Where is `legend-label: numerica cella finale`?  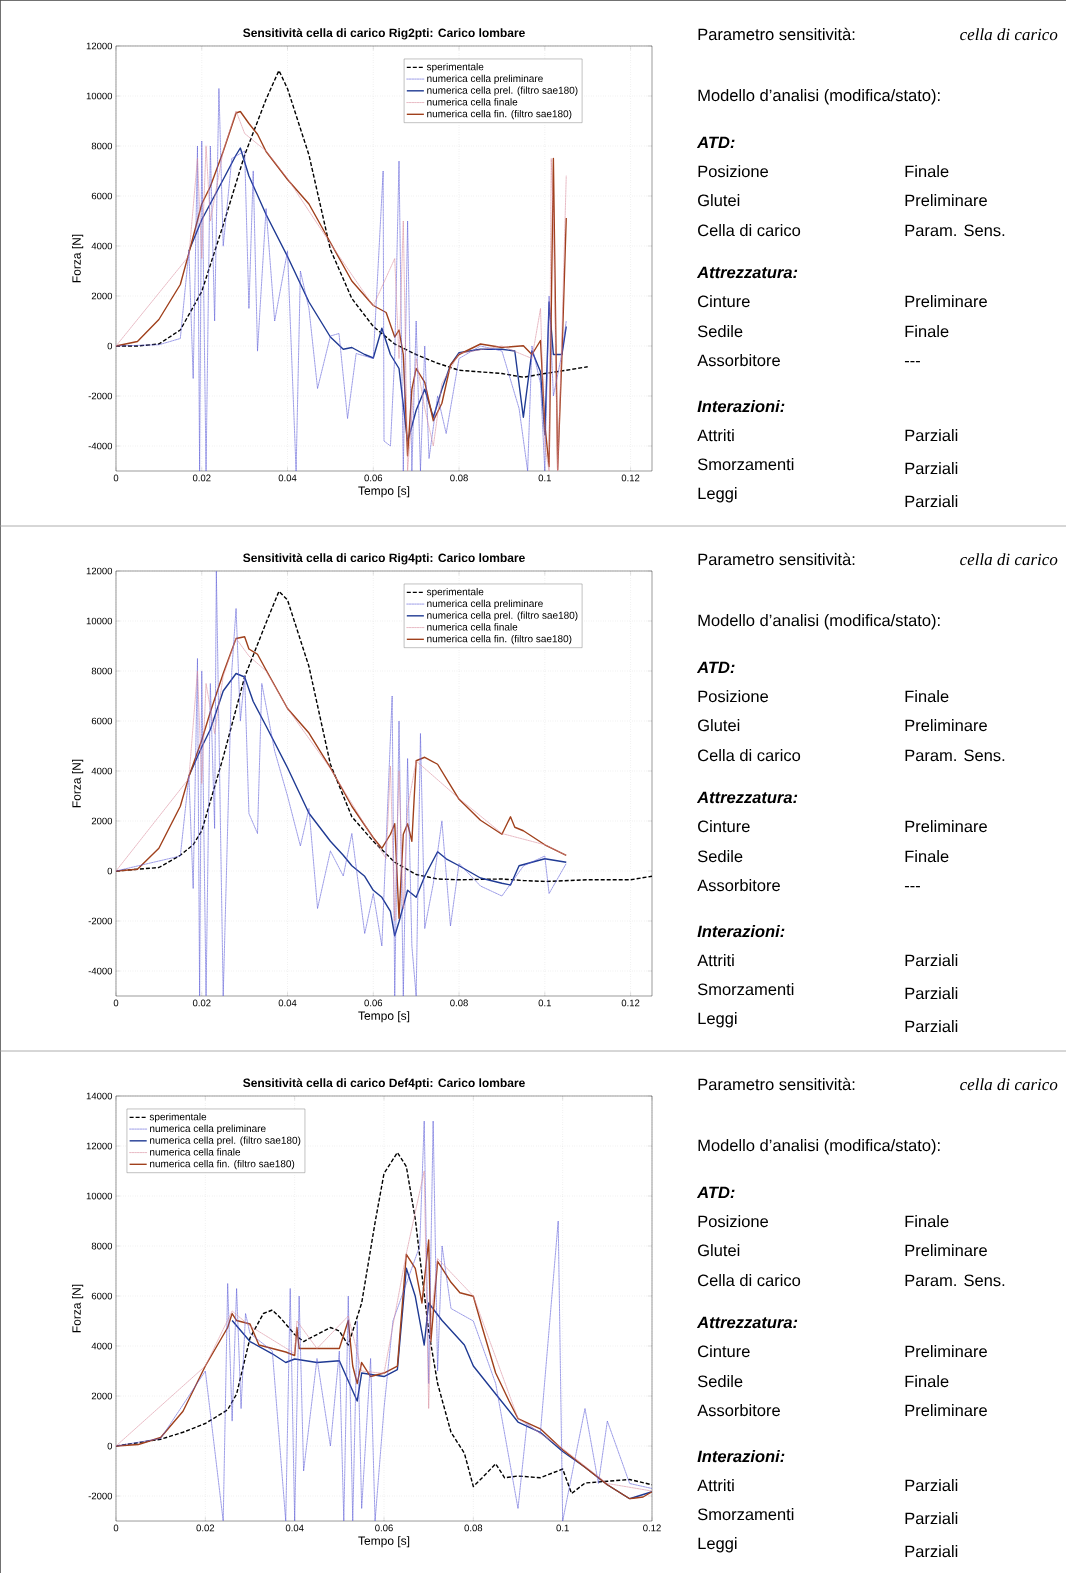 legend-label: numerica cella finale is located at coordinates (472, 627).